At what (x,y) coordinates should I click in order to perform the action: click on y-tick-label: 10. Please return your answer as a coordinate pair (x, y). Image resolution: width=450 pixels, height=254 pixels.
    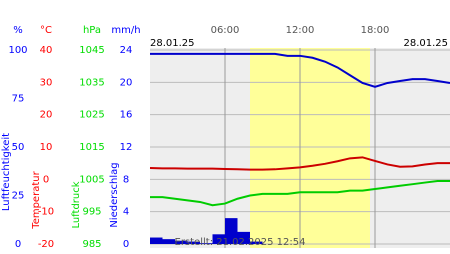
    Looking at the image, I should click on (46, 147).